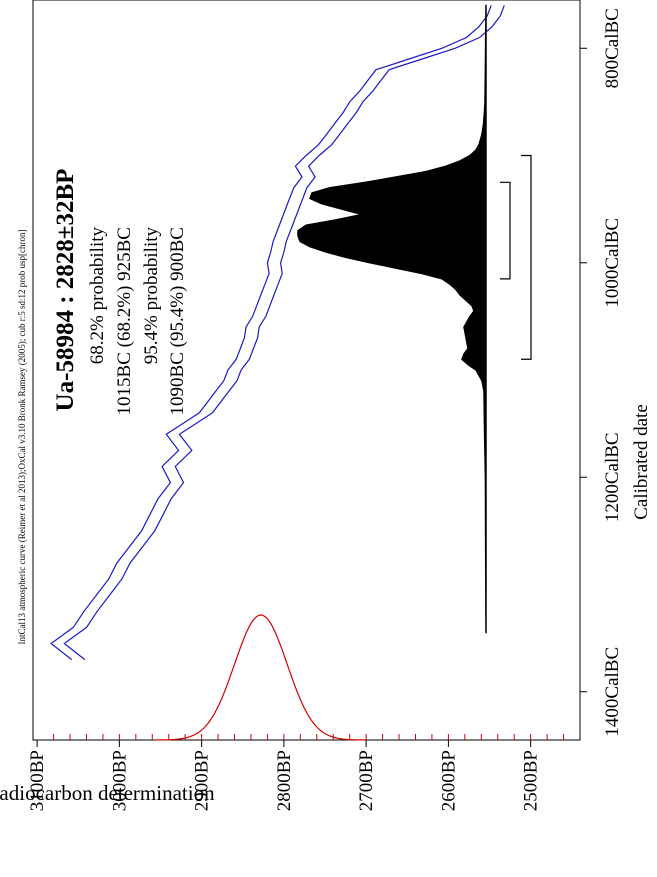 The height and width of the screenshot is (877, 657). What do you see at coordinates (612, 477) in the screenshot?
I see `x-tick-label-1: 1200CalBC` at bounding box center [612, 477].